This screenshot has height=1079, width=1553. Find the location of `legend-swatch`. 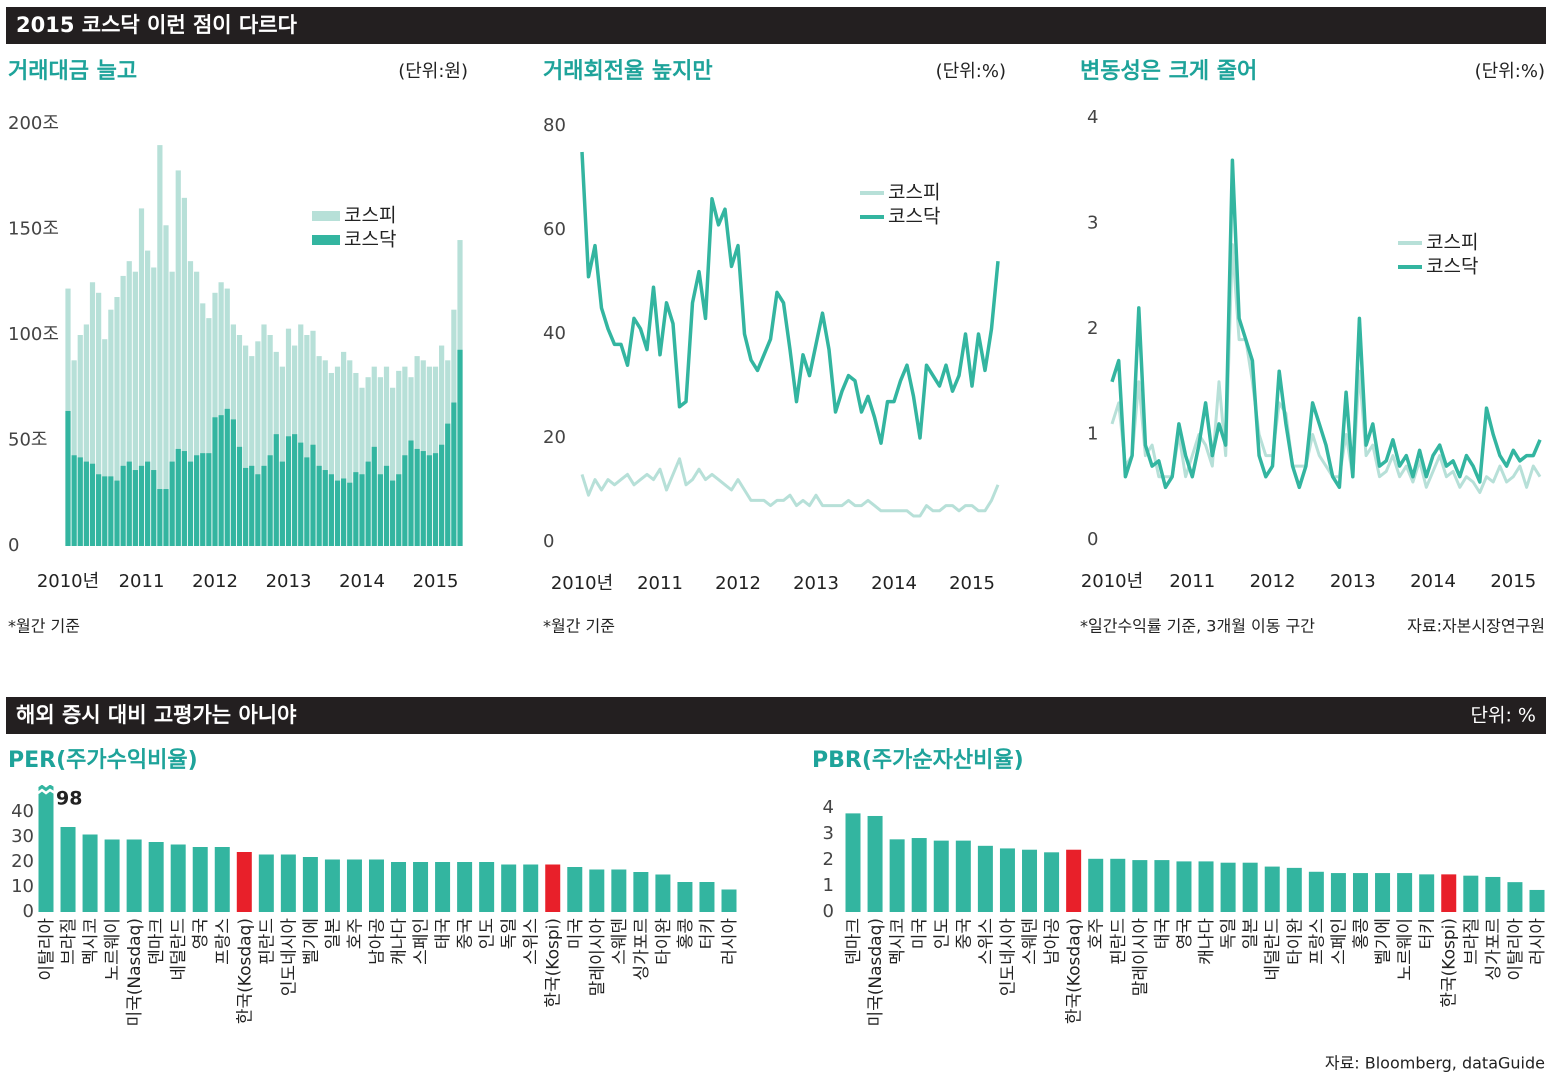

legend-swatch is located at coordinates (326, 216).